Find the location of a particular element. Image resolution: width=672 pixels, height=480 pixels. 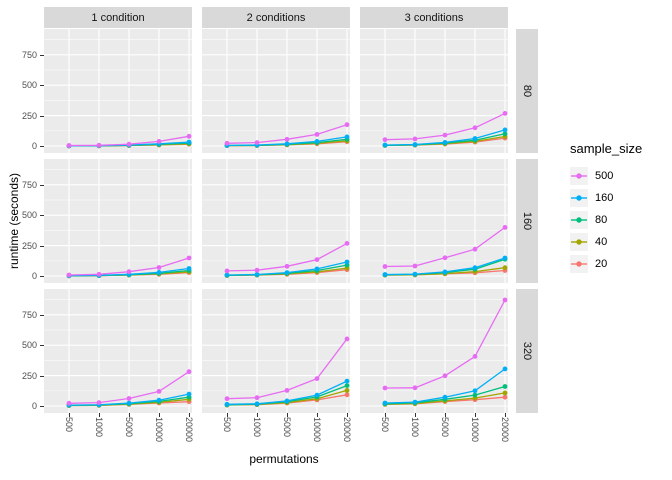

x-tick-label-text: 5000 is located at coordinates (445, 427).